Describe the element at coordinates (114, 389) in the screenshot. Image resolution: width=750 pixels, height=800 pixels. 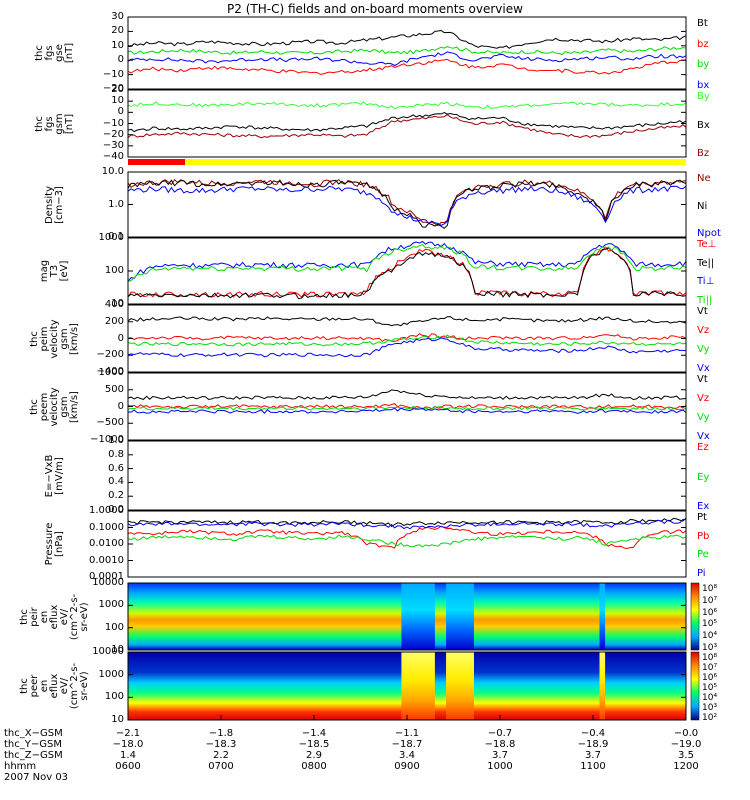
I see `y-tick-label: 500` at that location.